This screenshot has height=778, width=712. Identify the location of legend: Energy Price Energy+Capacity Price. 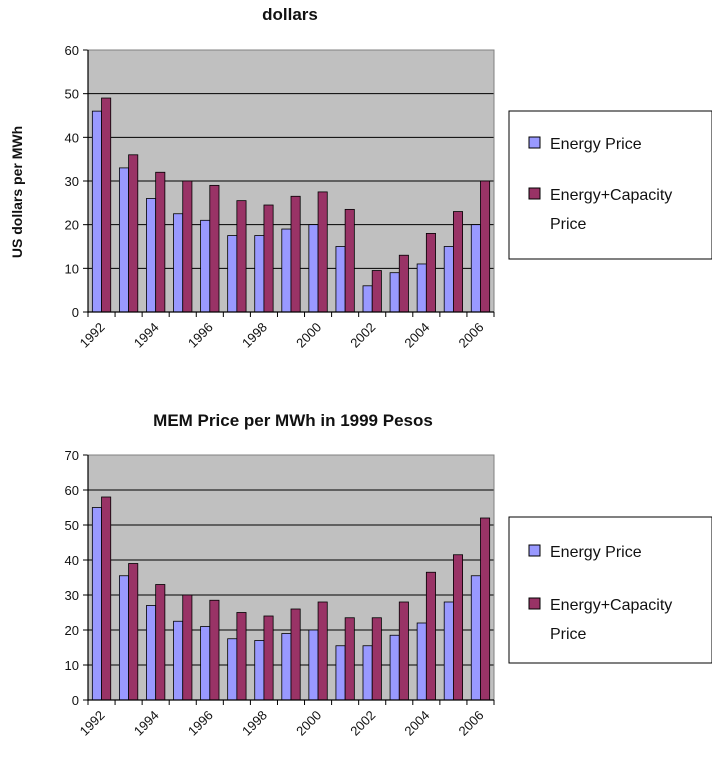
(610, 590).